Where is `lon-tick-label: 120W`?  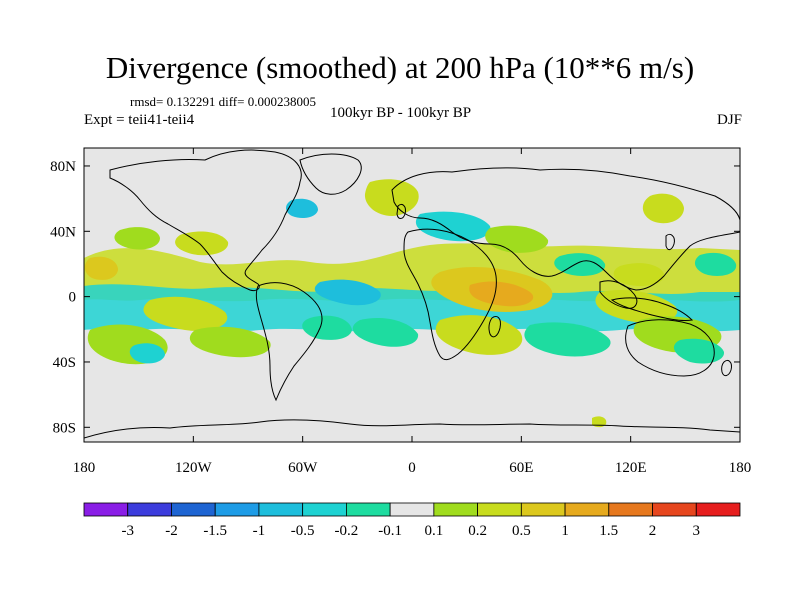
lon-tick-label: 120W is located at coordinates (194, 468).